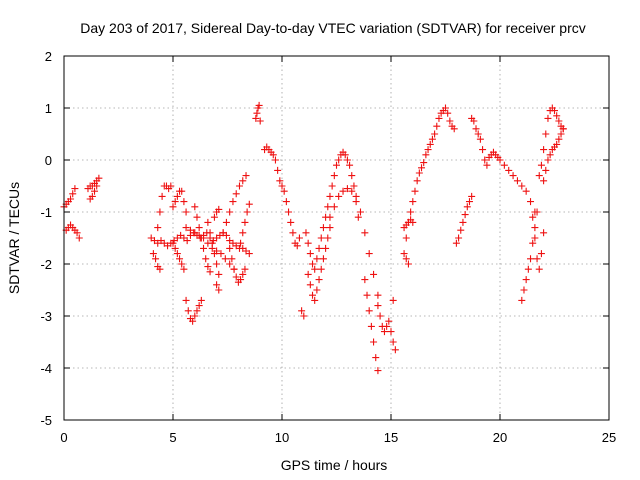 This screenshot has height=480, width=640. I want to click on y-tick-label: -4, so click(46, 368).